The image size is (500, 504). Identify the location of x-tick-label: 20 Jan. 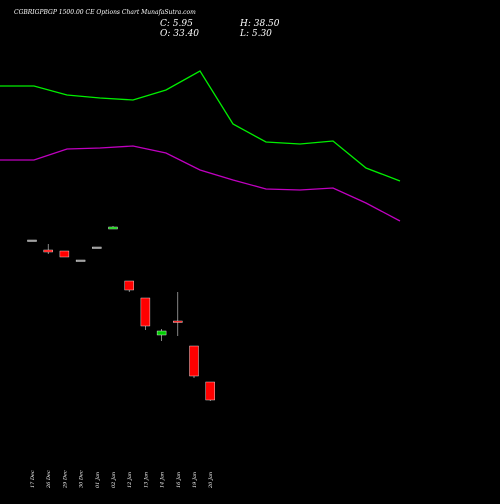
(211, 480).